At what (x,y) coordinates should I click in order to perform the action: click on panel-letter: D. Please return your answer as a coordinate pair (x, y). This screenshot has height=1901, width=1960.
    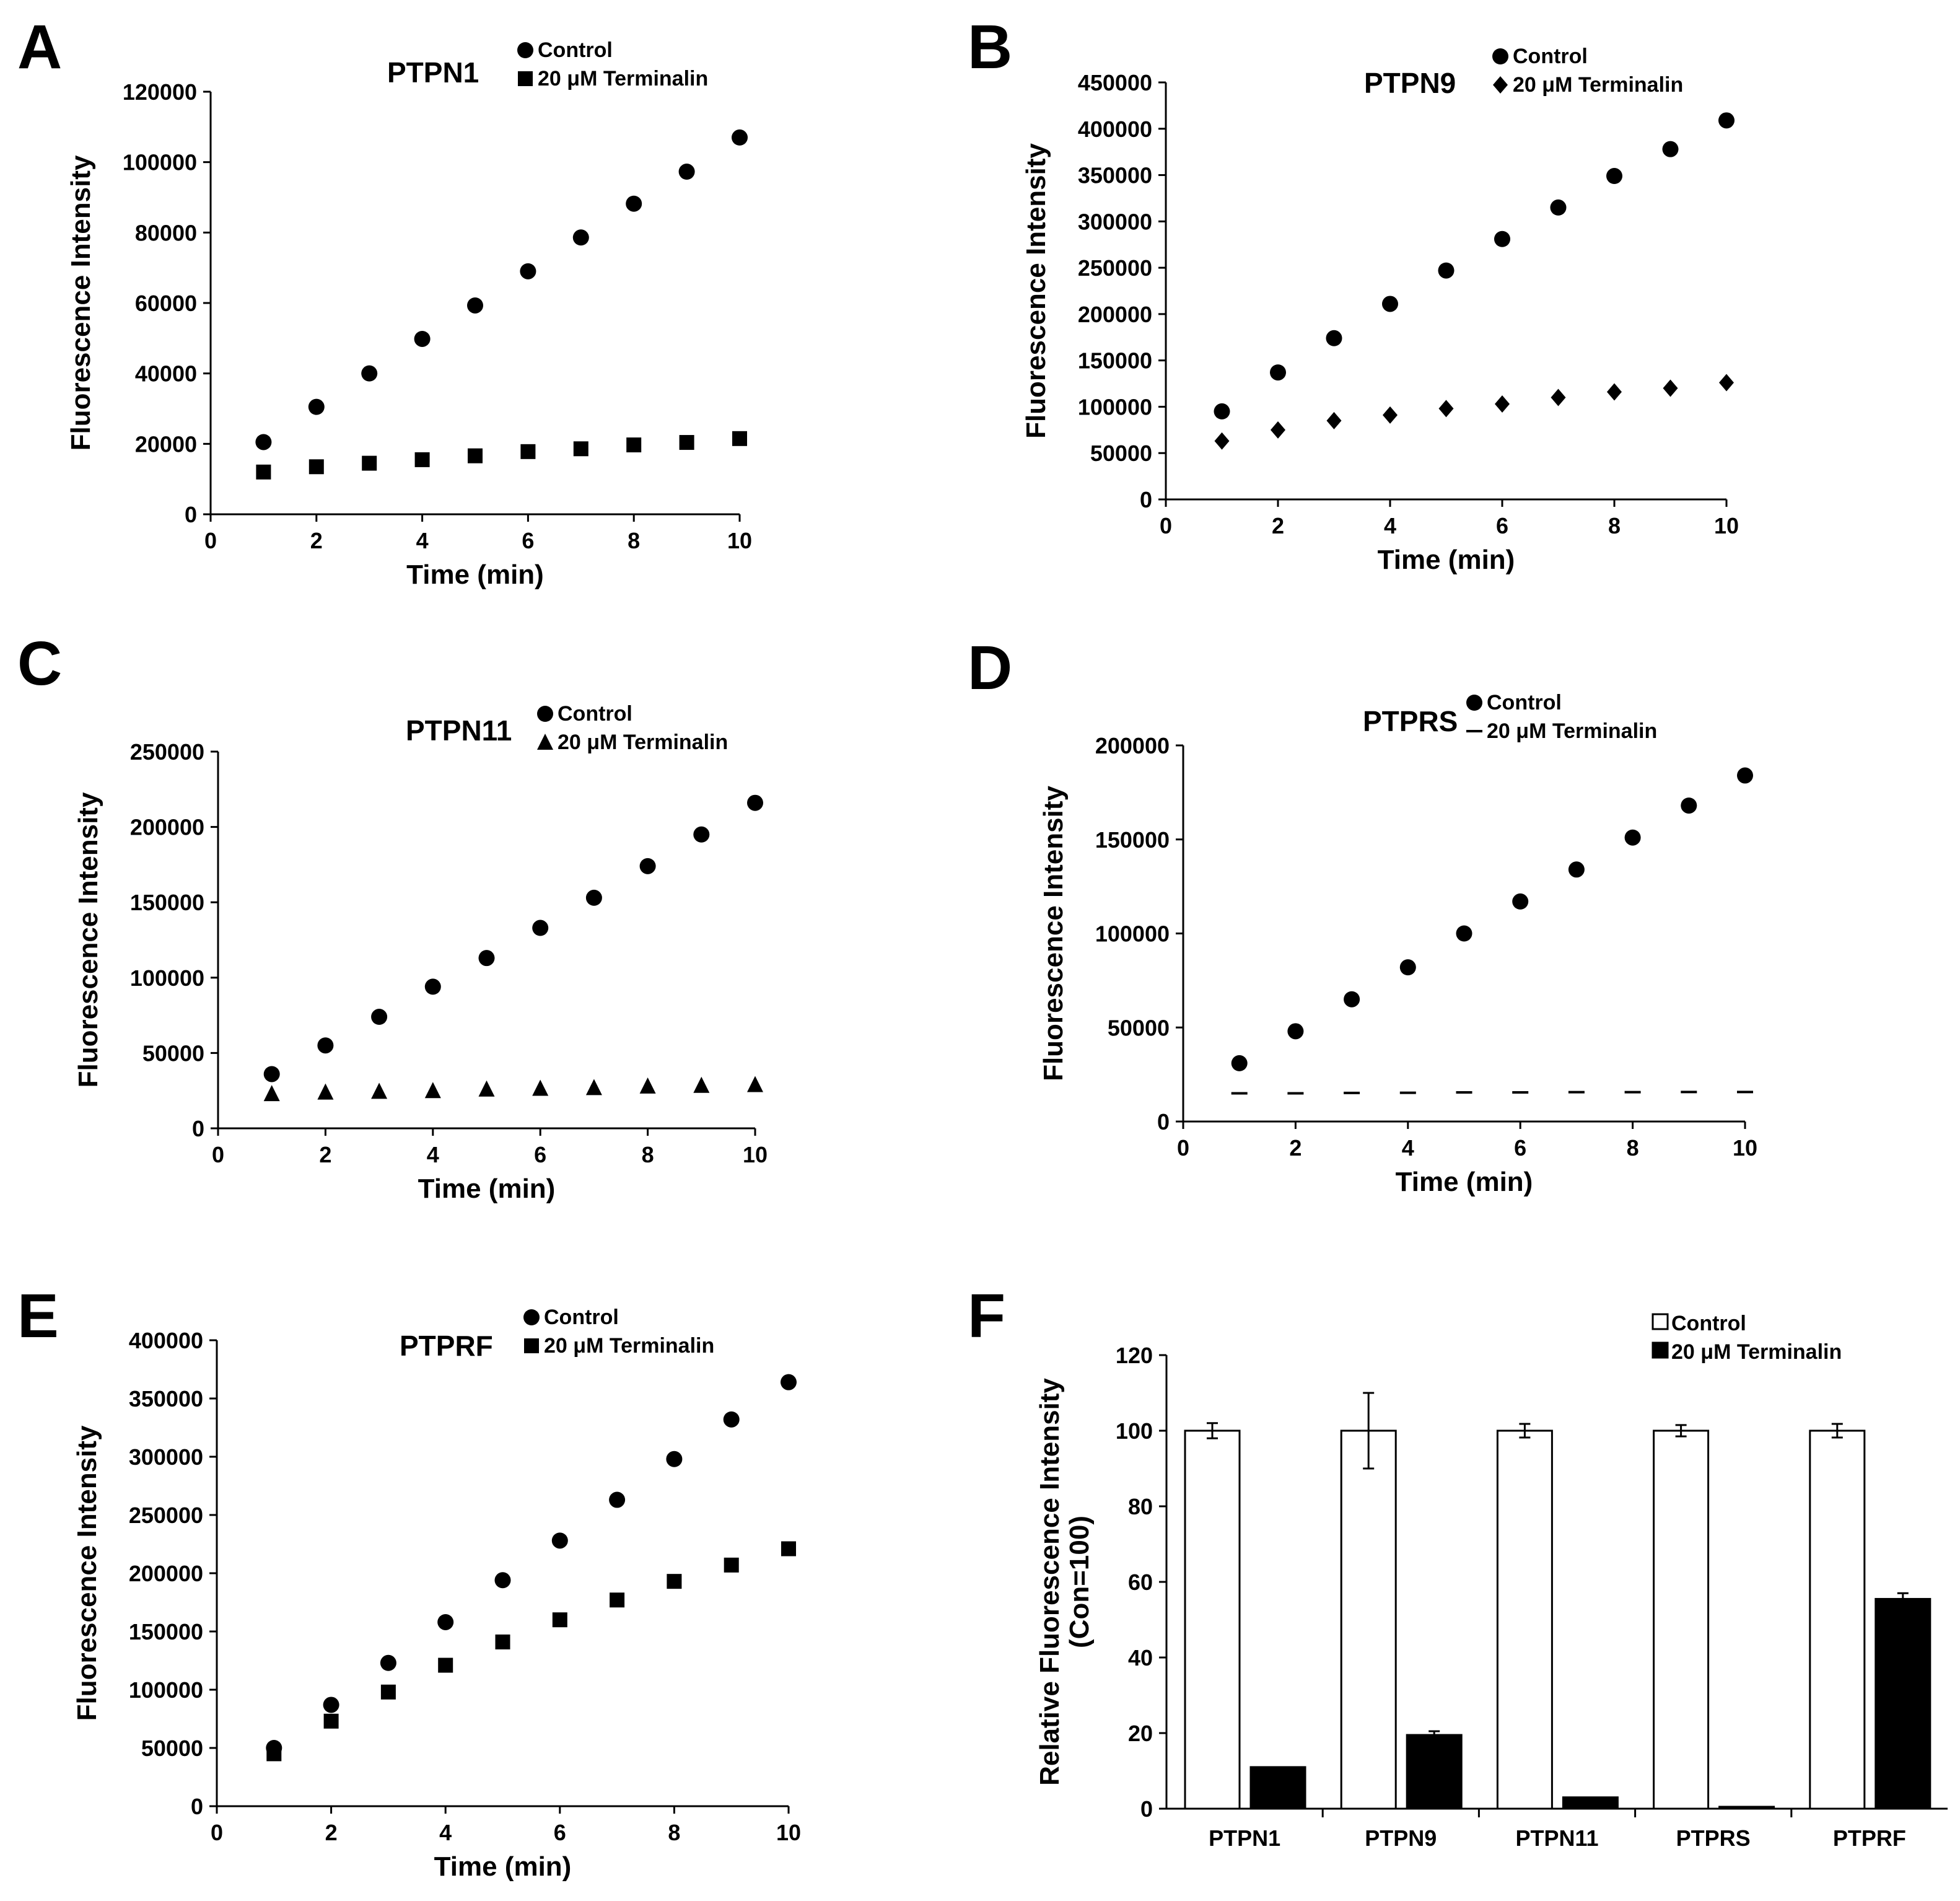
    Looking at the image, I should click on (990, 668).